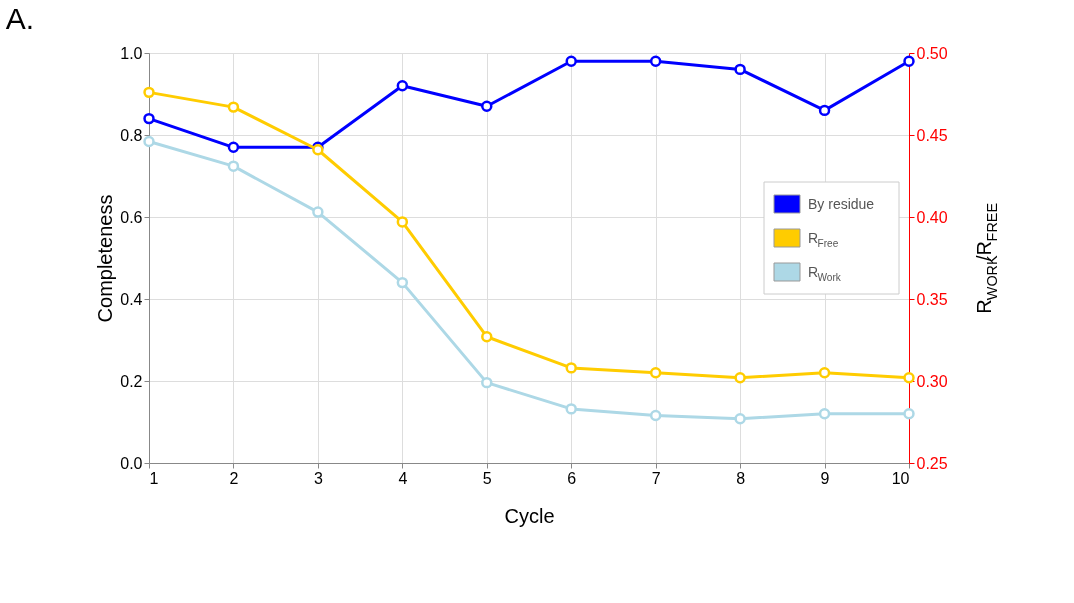 This screenshot has width=1074, height=603. I want to click on y2-tick-label: 0.30, so click(932, 381).